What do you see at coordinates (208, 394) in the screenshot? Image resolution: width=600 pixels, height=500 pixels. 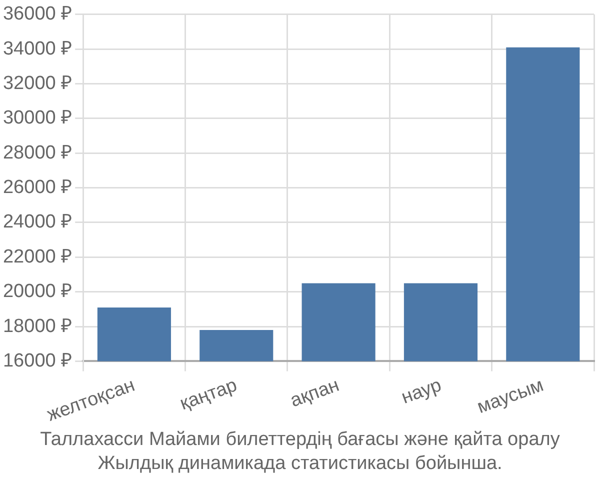 I see `x-tick-label: қаңтар` at bounding box center [208, 394].